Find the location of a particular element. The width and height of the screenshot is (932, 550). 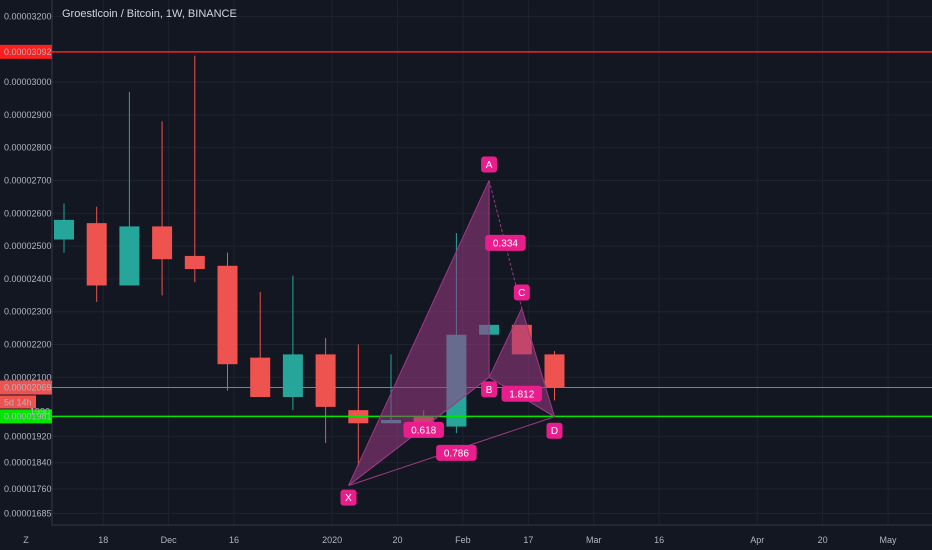

price-tag-label: 0.00002069 is located at coordinates (28, 388).